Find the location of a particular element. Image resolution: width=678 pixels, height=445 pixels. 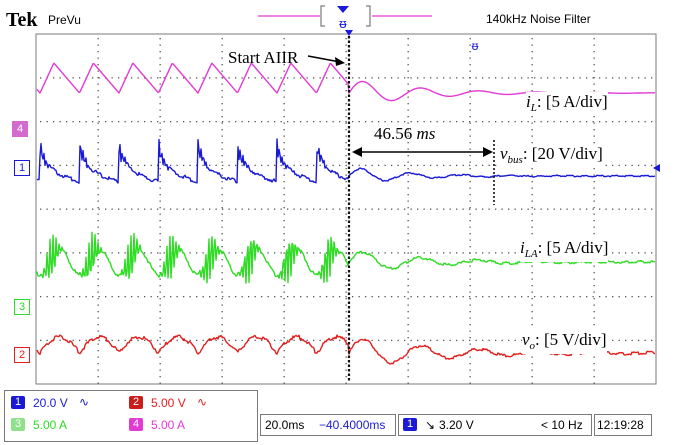

ch1-level-marker: 1 is located at coordinates (22, 168).